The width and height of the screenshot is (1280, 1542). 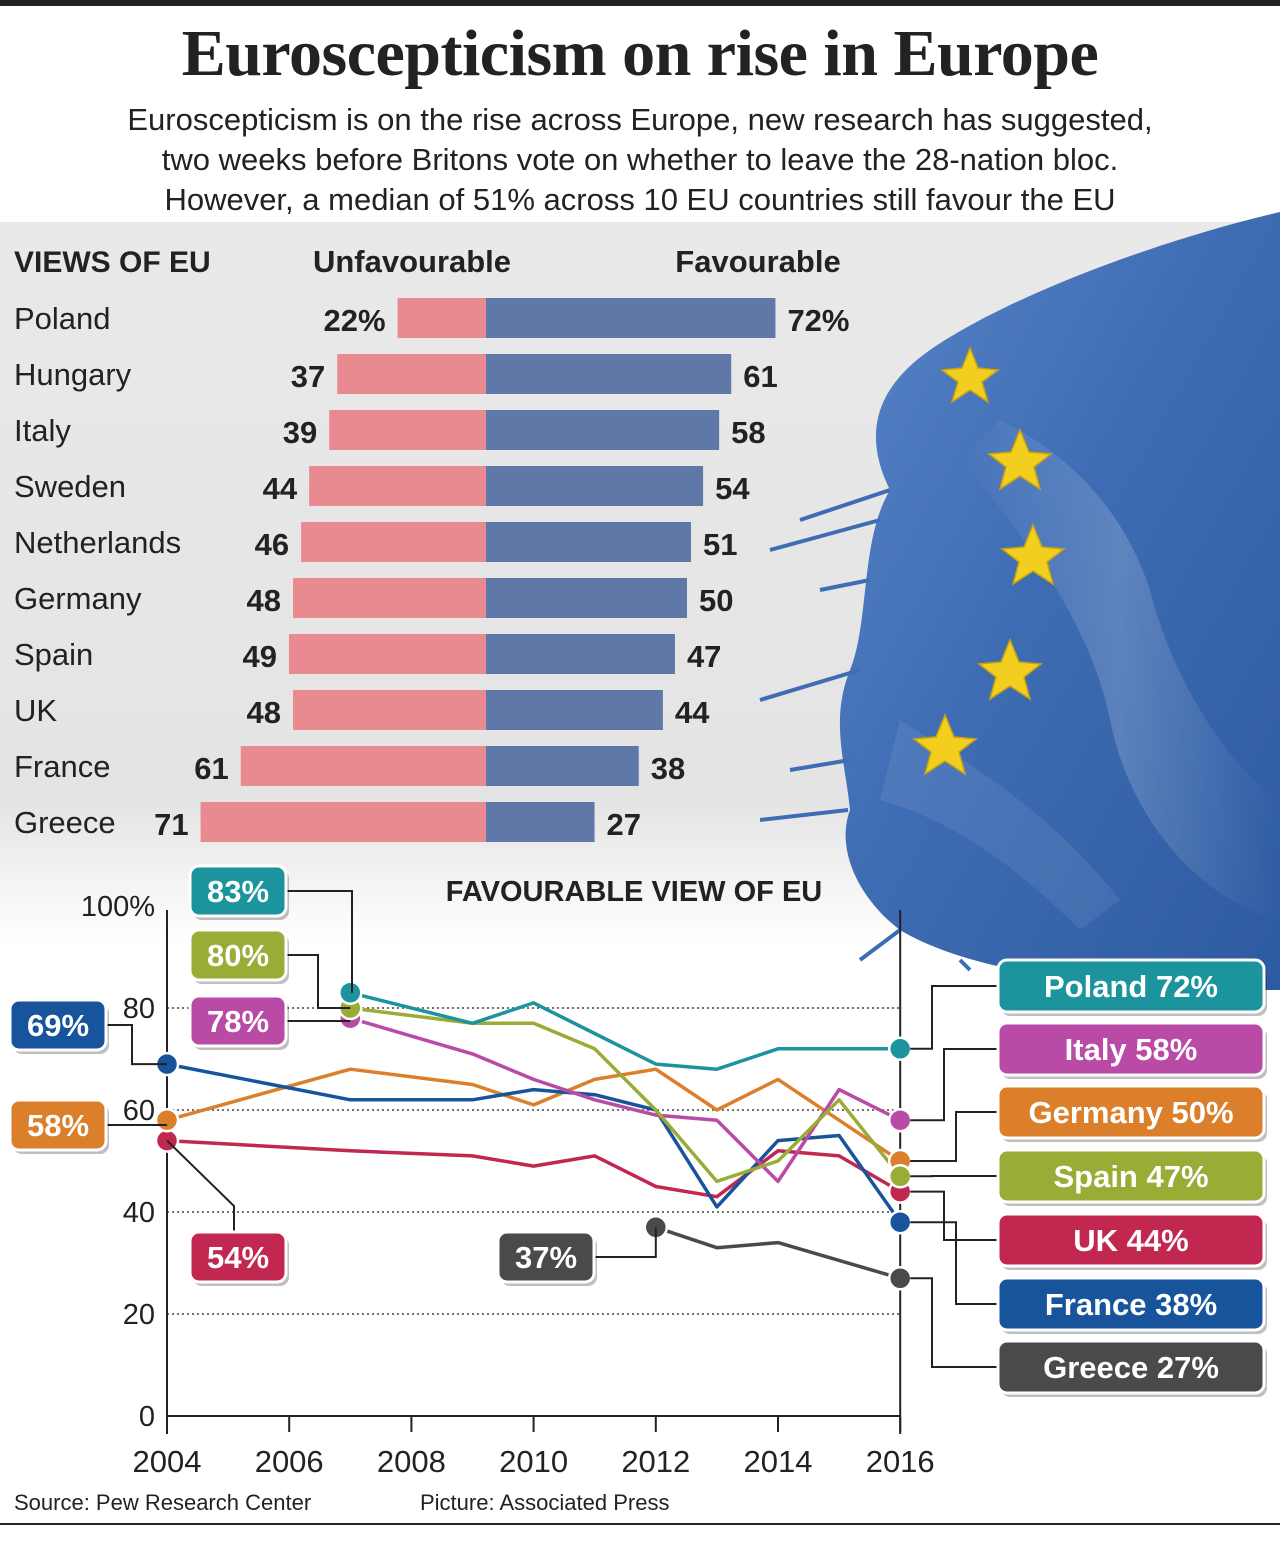 What do you see at coordinates (748, 432) in the screenshot?
I see `bar-favourable-value: 58` at bounding box center [748, 432].